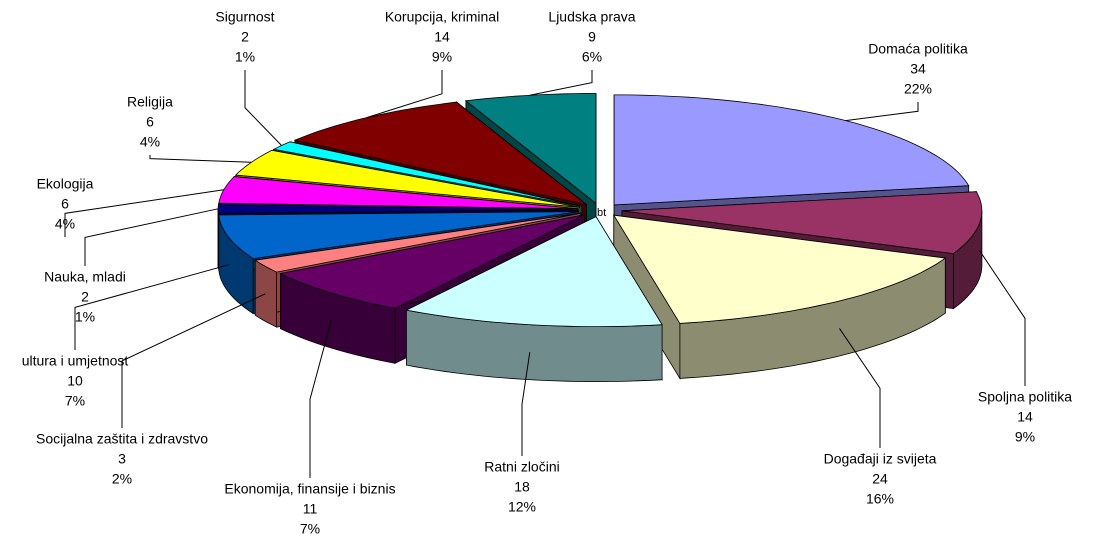 The width and height of the screenshot is (1106, 550). Describe the element at coordinates (65, 184) in the screenshot. I see `category-label: Ekologija` at that location.